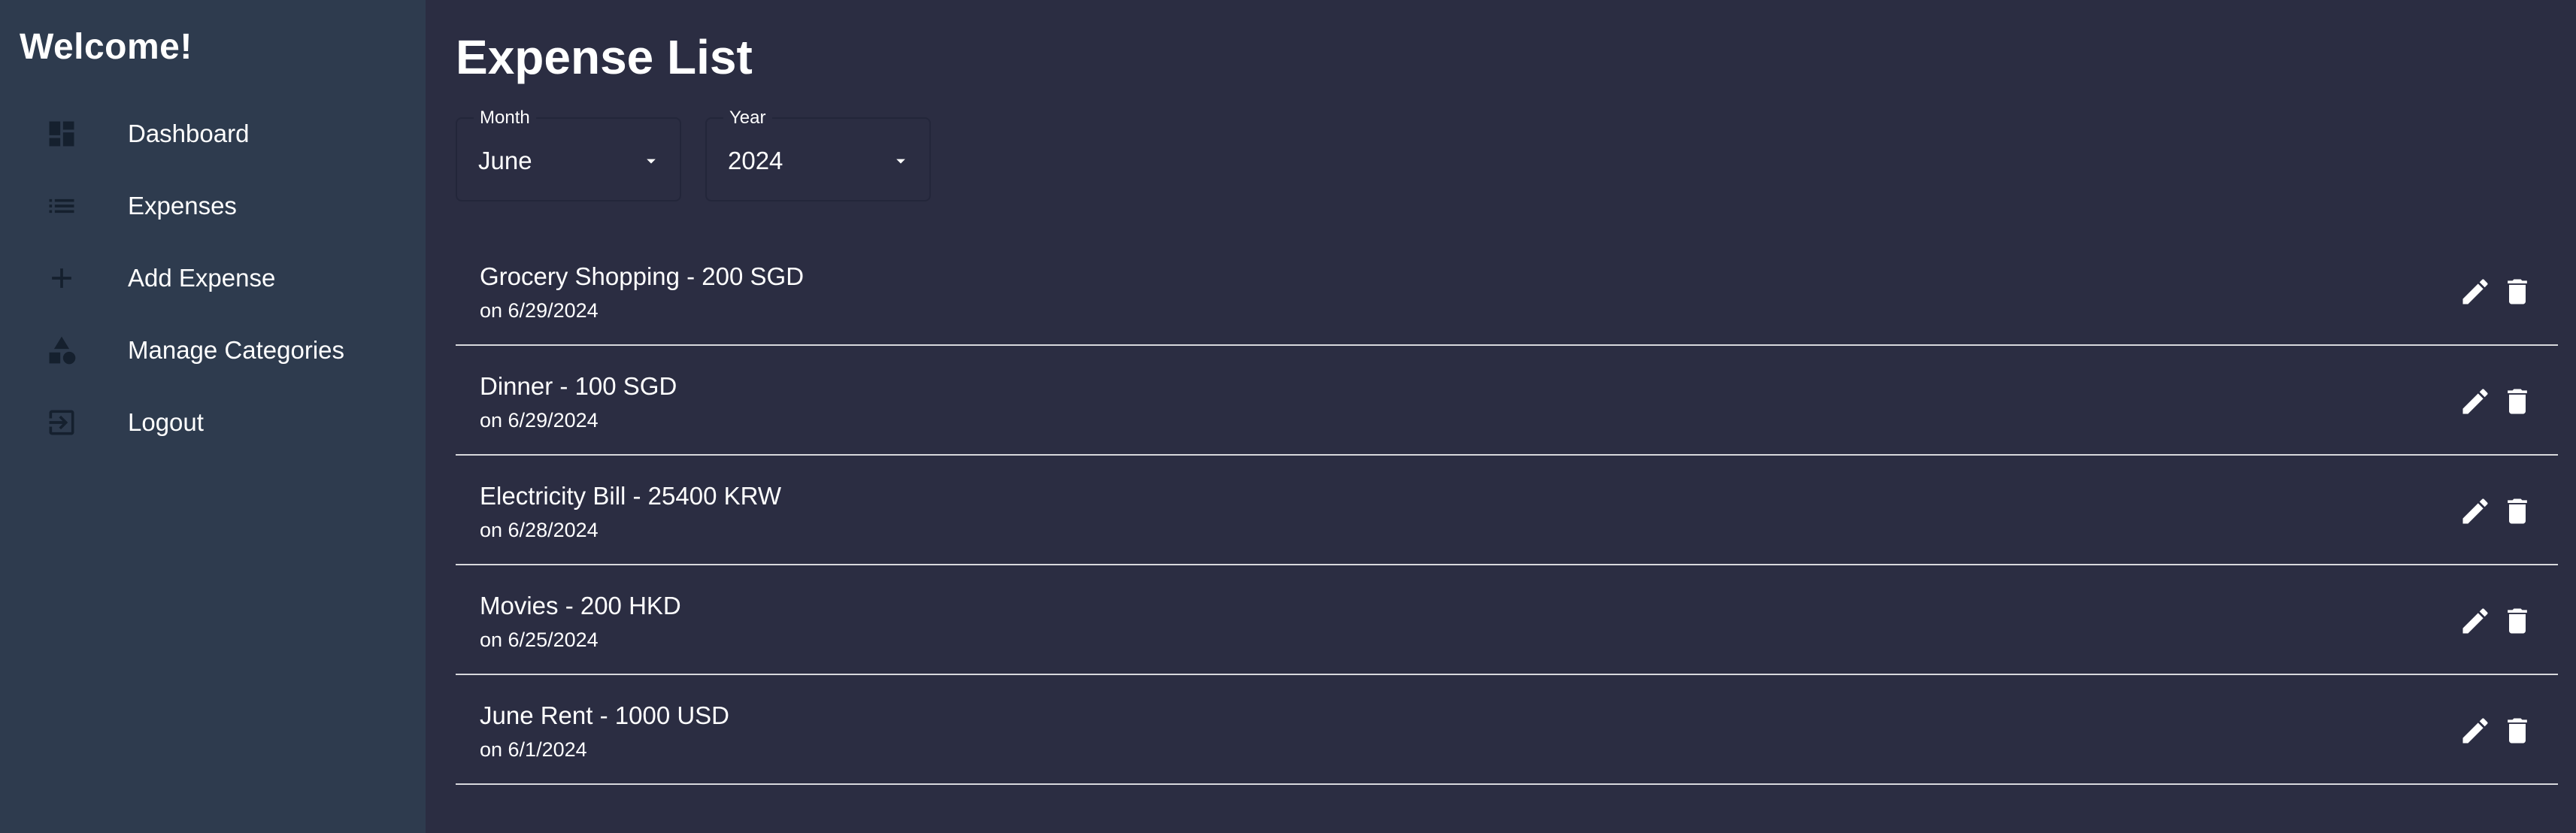  I want to click on expense-title: Movies - 200 HKD, so click(580, 605).